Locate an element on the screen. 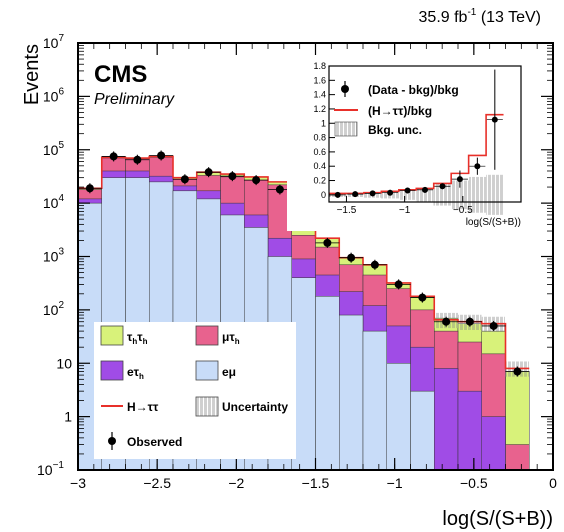 Image resolution: width=564 pixels, height=532 pixels. legend-box is located at coordinates (195, 390).